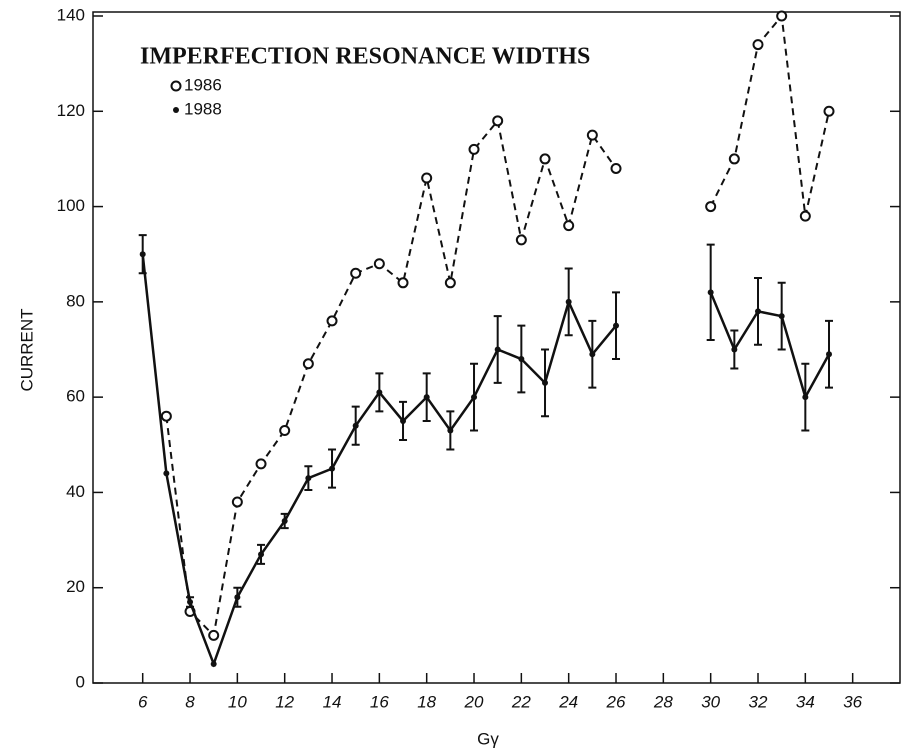 The height and width of the screenshot is (753, 902). What do you see at coordinates (758, 701) in the screenshot?
I see `x-tick-label: 32` at bounding box center [758, 701].